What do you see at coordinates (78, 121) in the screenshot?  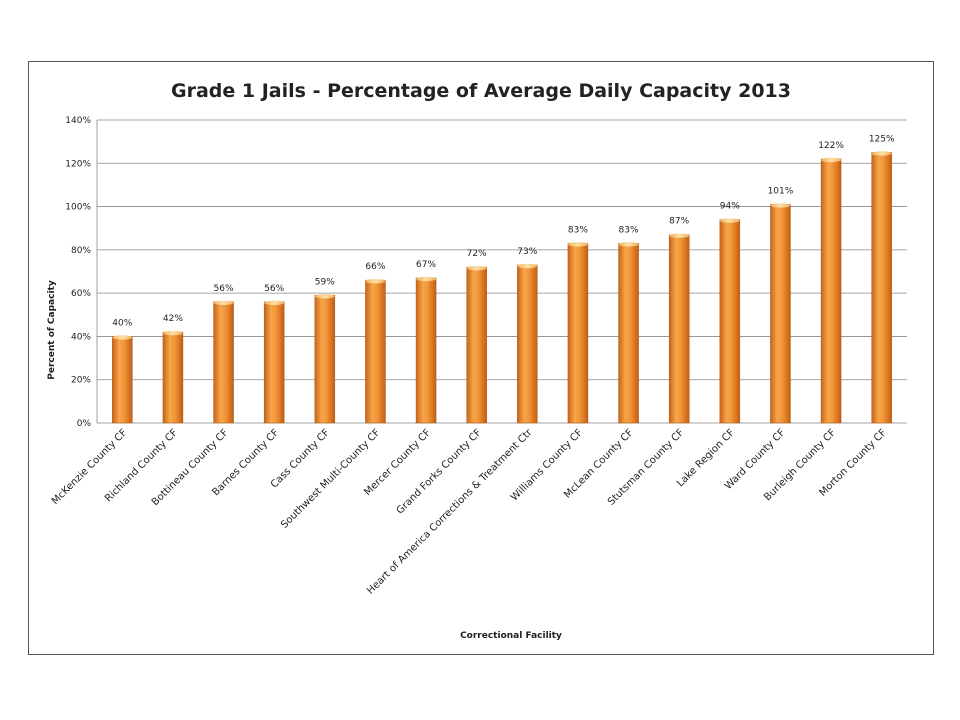 I see `y-tick-label: 140%` at bounding box center [78, 121].